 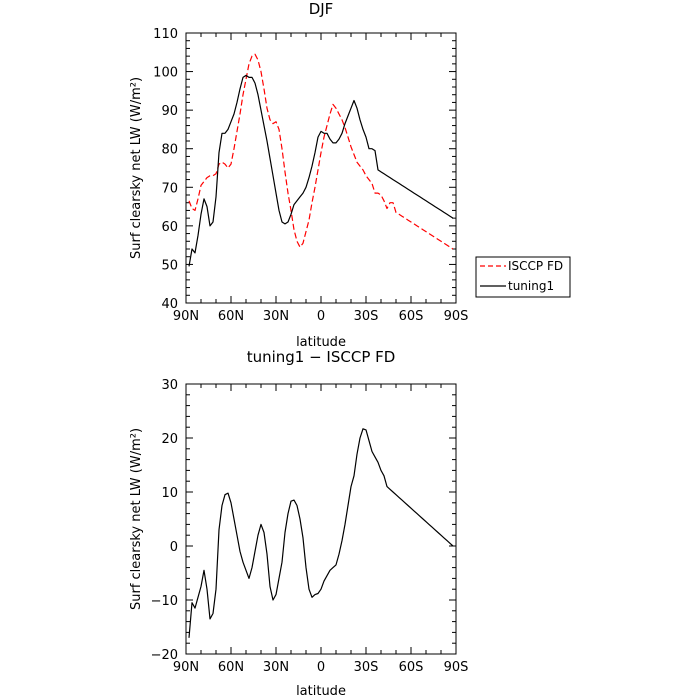 What do you see at coordinates (276, 316) in the screenshot?
I see `top-x-tick-label: 30N` at bounding box center [276, 316].